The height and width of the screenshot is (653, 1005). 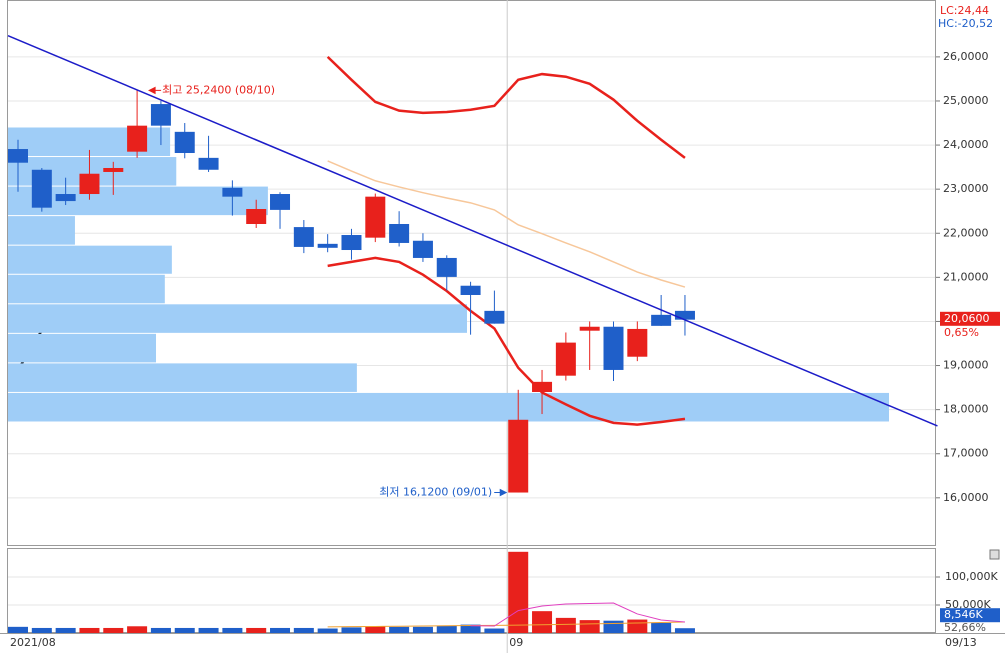 What do you see at coordinates (961, 642) in the screenshot?
I see `current-date: 09/13` at bounding box center [961, 642].